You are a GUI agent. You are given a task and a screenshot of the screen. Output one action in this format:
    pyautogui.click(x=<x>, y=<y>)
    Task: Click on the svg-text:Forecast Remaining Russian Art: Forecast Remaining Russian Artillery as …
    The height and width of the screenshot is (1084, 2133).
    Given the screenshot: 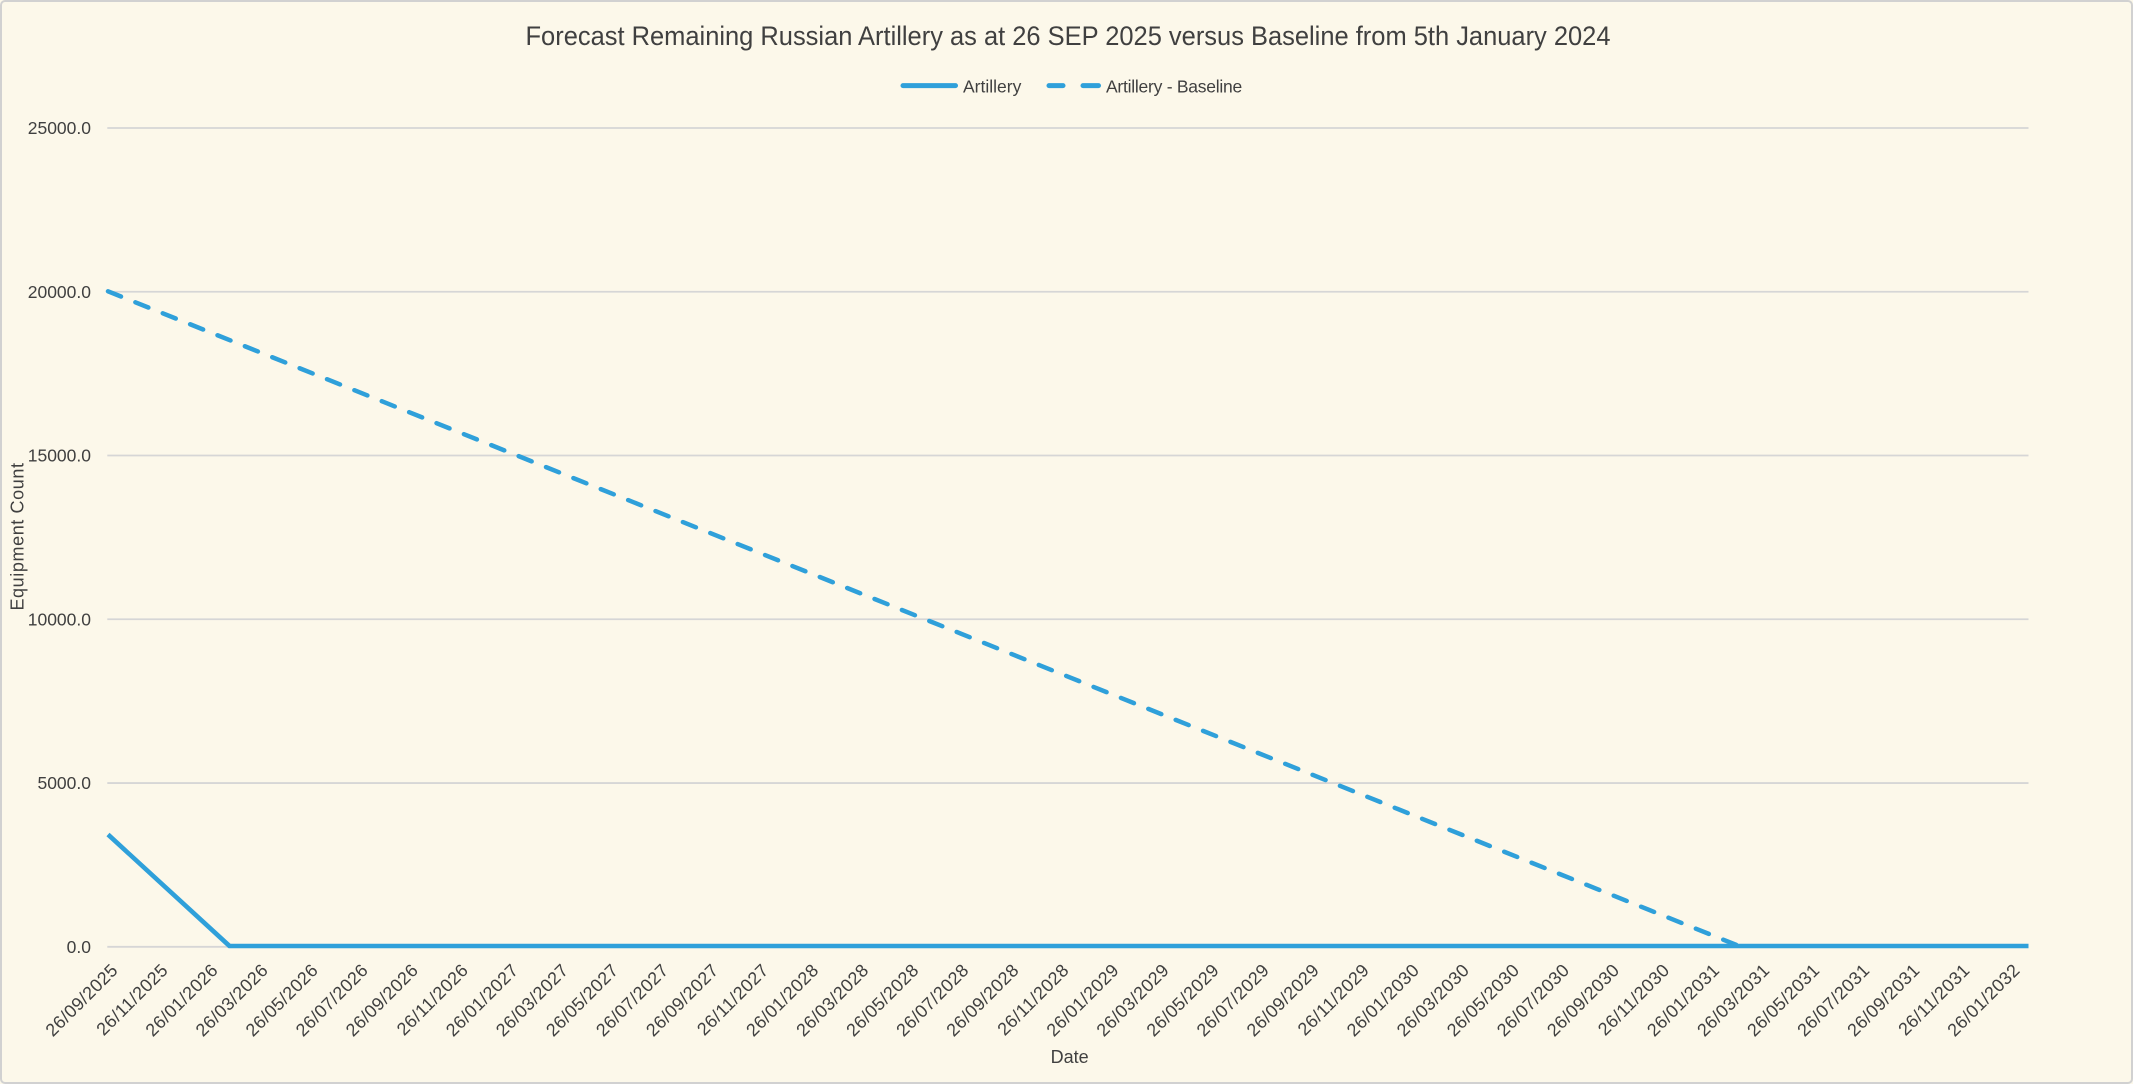 What is the action you would take?
    pyautogui.click(x=1068, y=36)
    